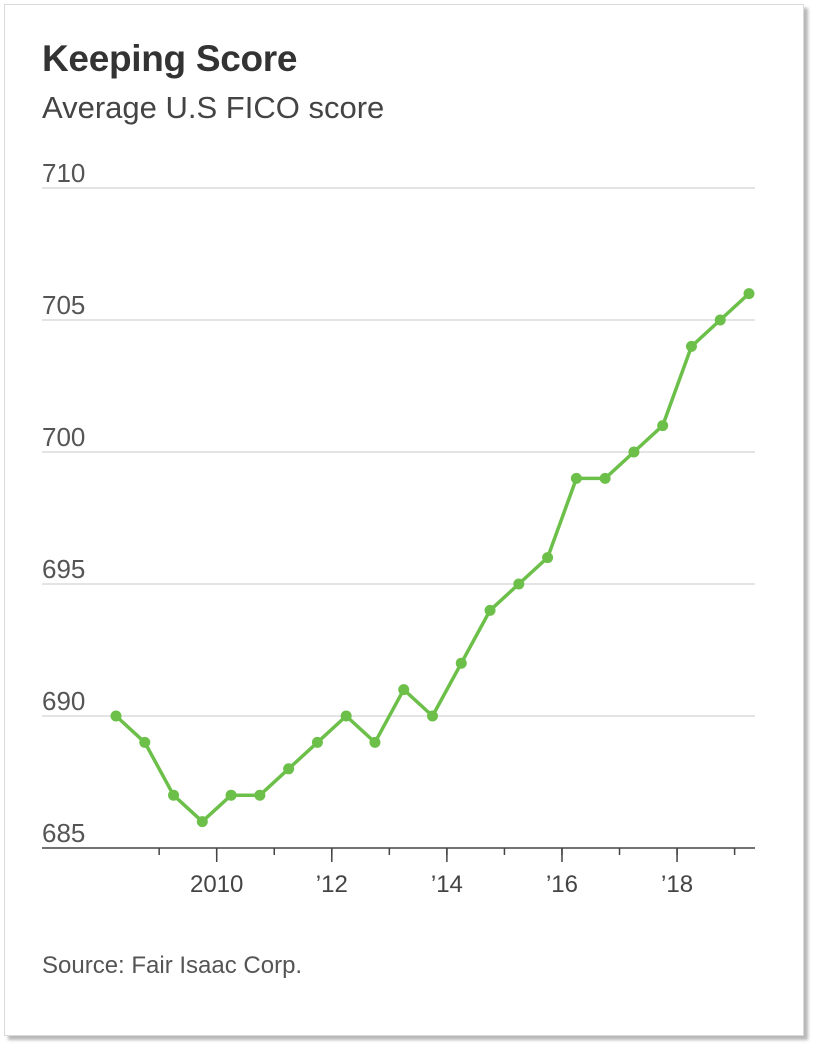  I want to click on y-tick-label-685: 685, so click(63, 833).